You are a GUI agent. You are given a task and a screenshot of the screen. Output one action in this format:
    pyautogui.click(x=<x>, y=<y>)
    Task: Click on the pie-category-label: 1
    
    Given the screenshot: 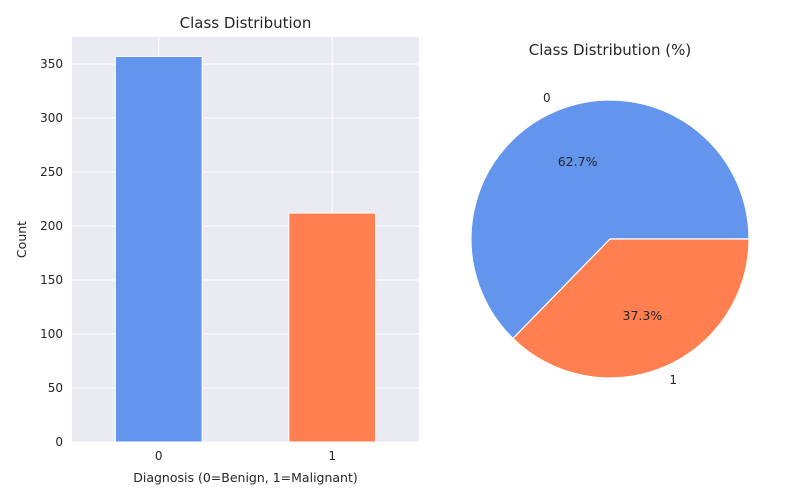 What is the action you would take?
    pyautogui.click(x=673, y=380)
    